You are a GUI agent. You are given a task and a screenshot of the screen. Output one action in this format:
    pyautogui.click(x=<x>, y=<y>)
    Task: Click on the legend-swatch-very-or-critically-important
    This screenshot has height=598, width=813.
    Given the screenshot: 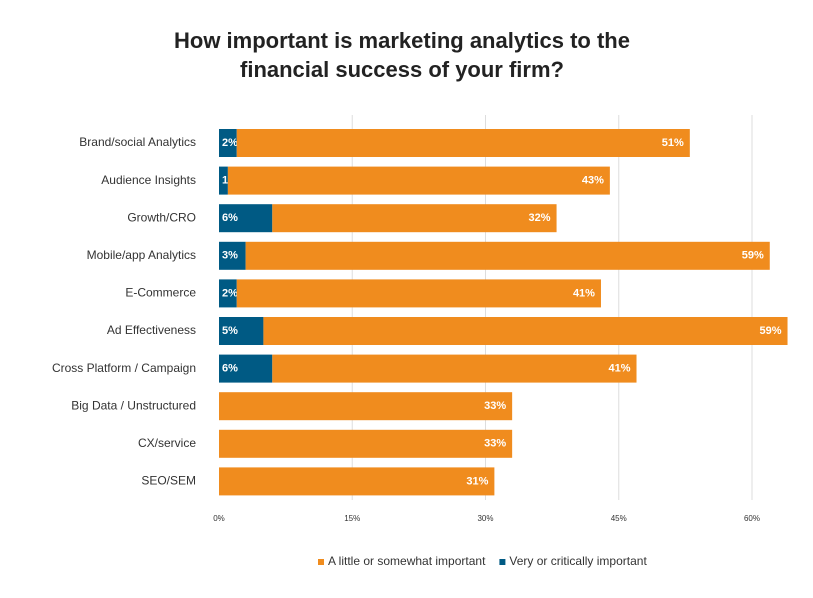 What is the action you would take?
    pyautogui.click(x=502, y=562)
    